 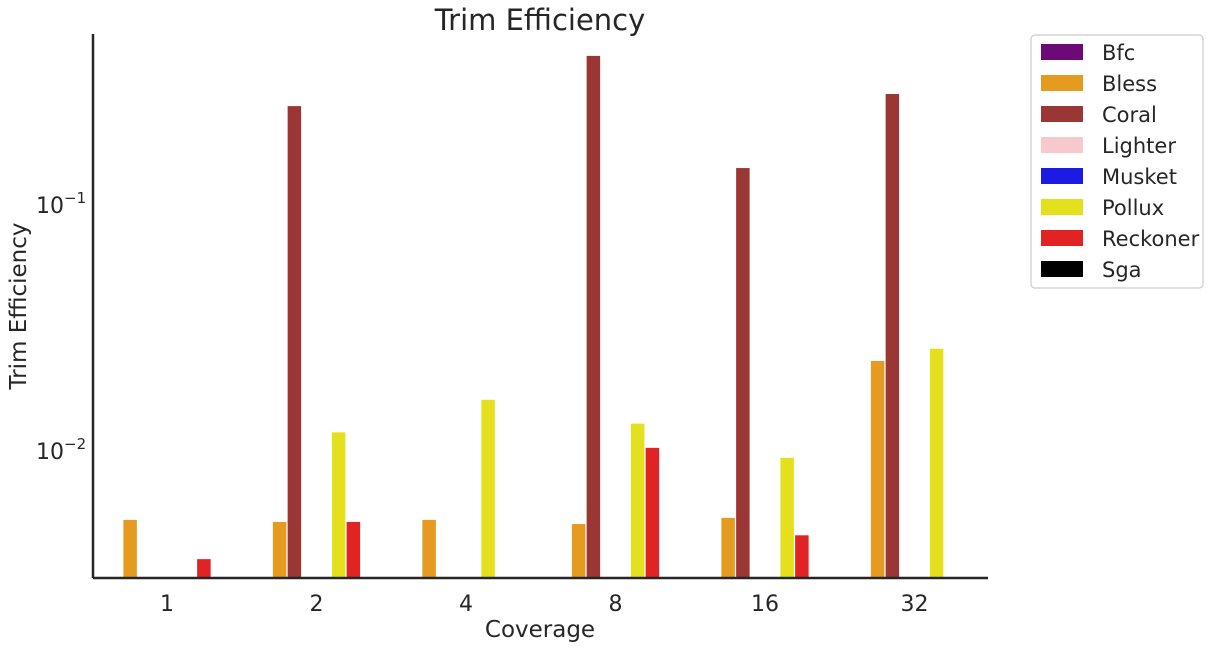 I want to click on legend-label-bfc: Bfc, so click(x=1118, y=53).